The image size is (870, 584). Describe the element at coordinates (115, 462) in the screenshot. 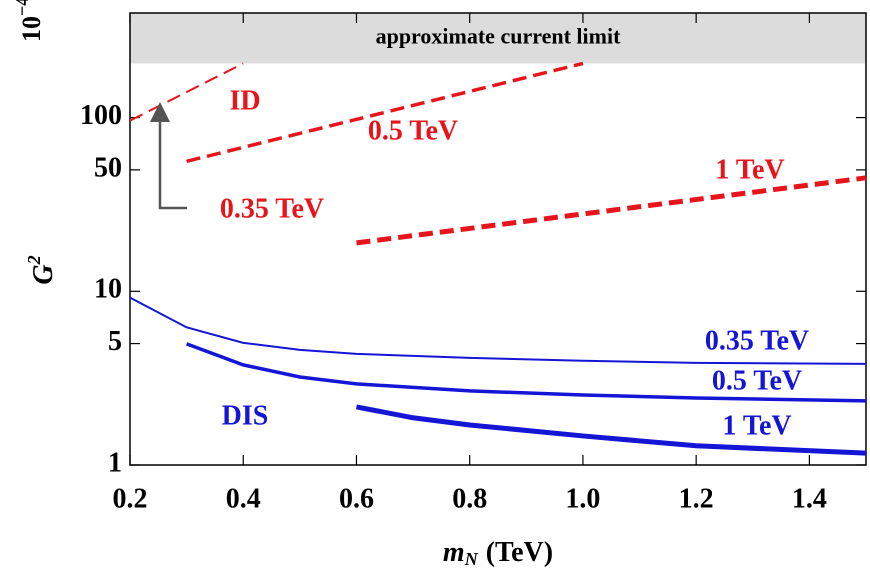

I see `y-tick-label: 1` at that location.